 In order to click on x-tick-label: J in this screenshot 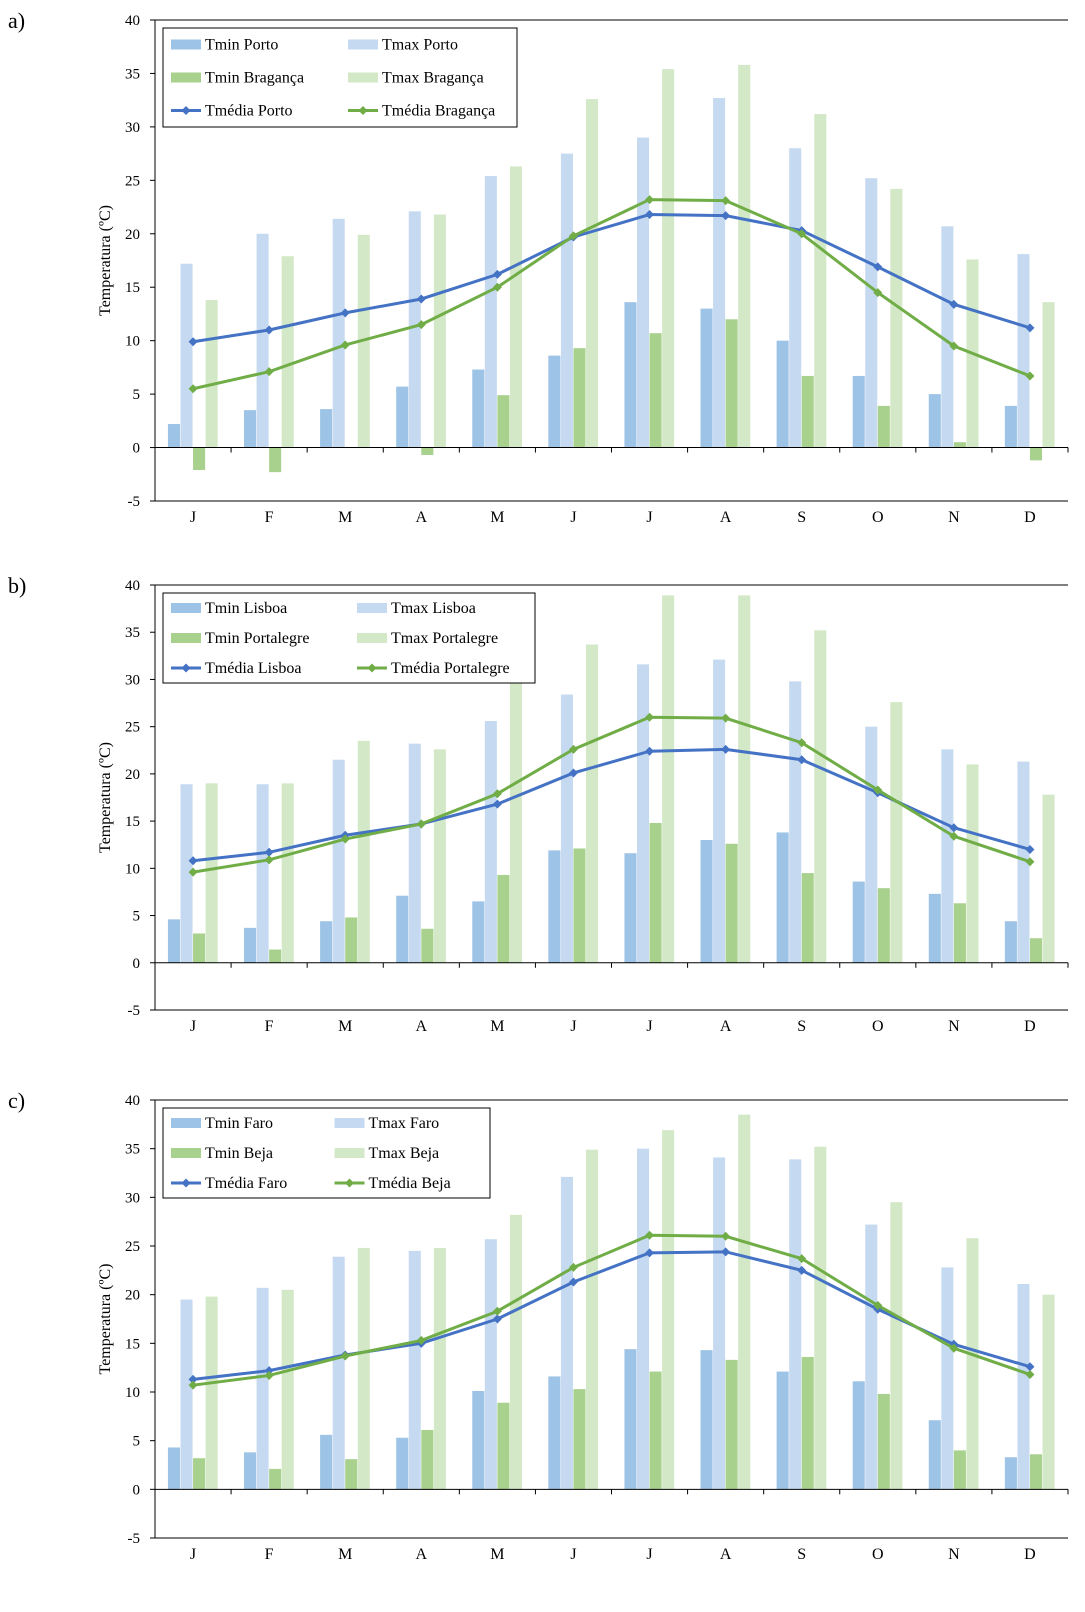, I will do `click(193, 517)`.